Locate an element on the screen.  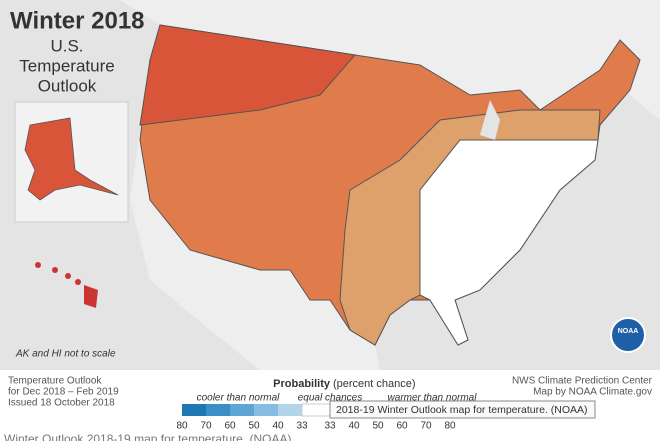
tooltip is located at coordinates (462, 409).